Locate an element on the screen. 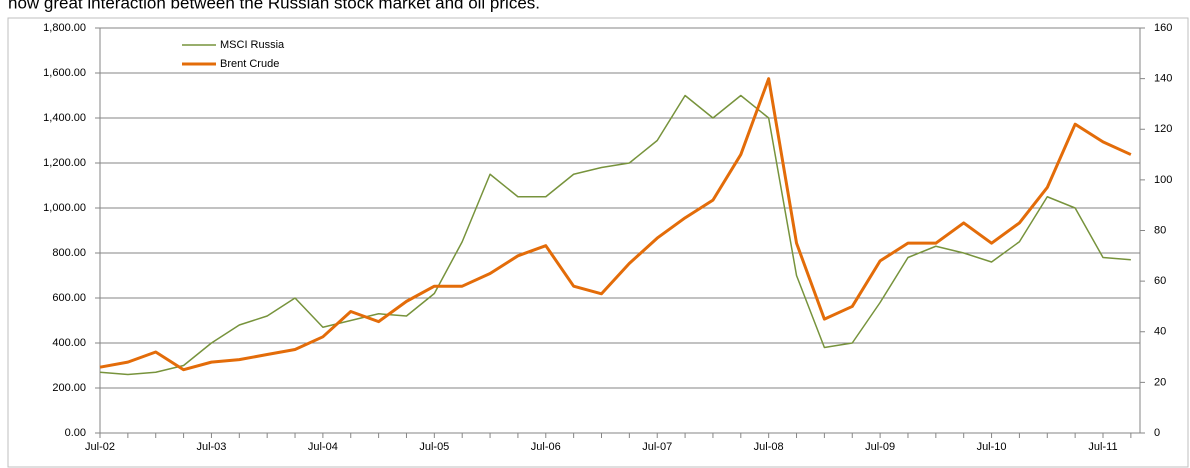  x-tick-label: Jul-02 is located at coordinates (100, 447).